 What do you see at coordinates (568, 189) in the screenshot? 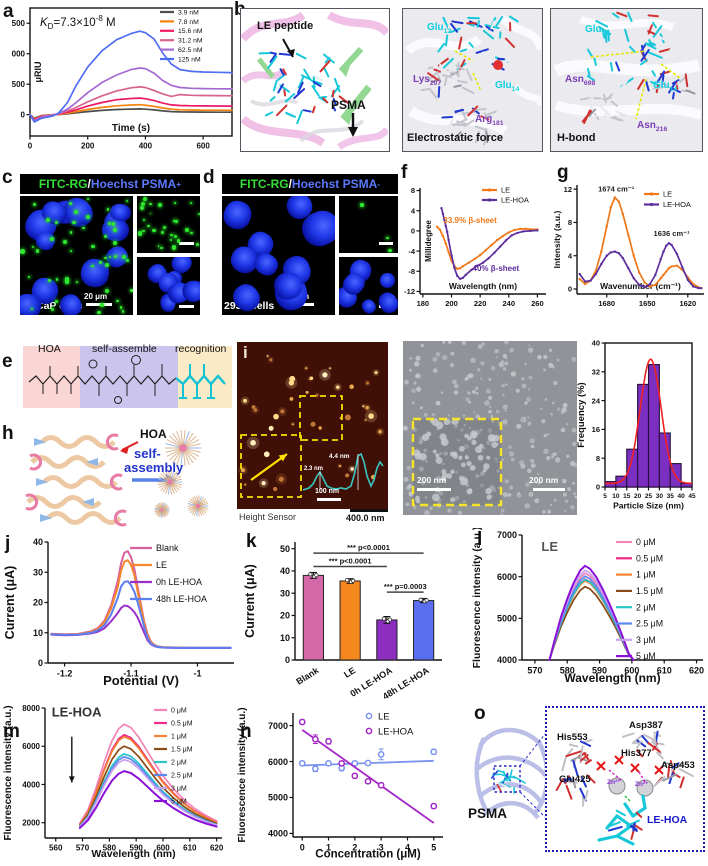
I see `svg-text: 12` at bounding box center [568, 189].